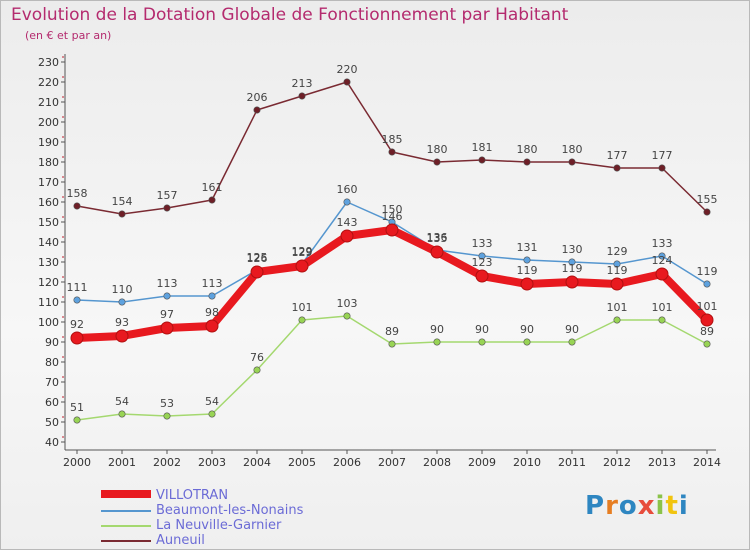  I want to click on data-label: 130, so click(572, 249).